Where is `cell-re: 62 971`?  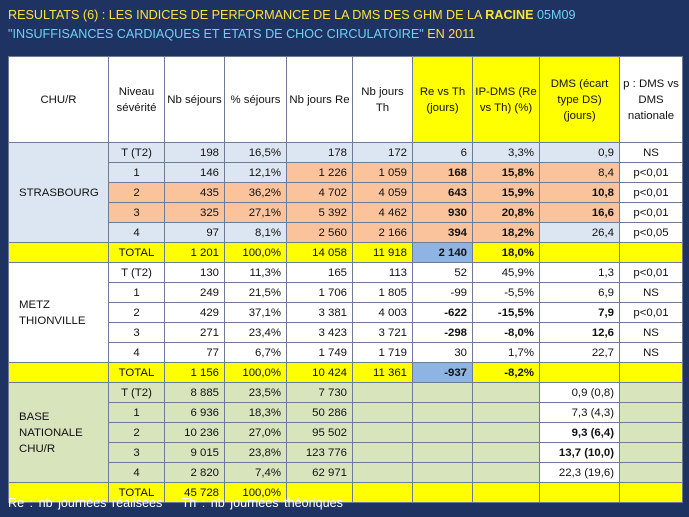
cell-re: 62 971 is located at coordinates (319, 472).